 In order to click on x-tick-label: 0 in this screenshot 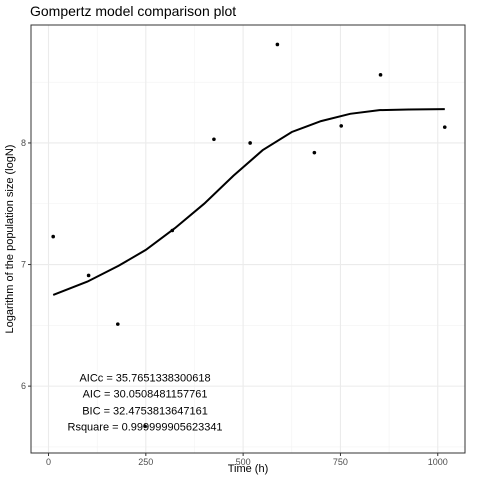, I will do `click(48, 462)`.